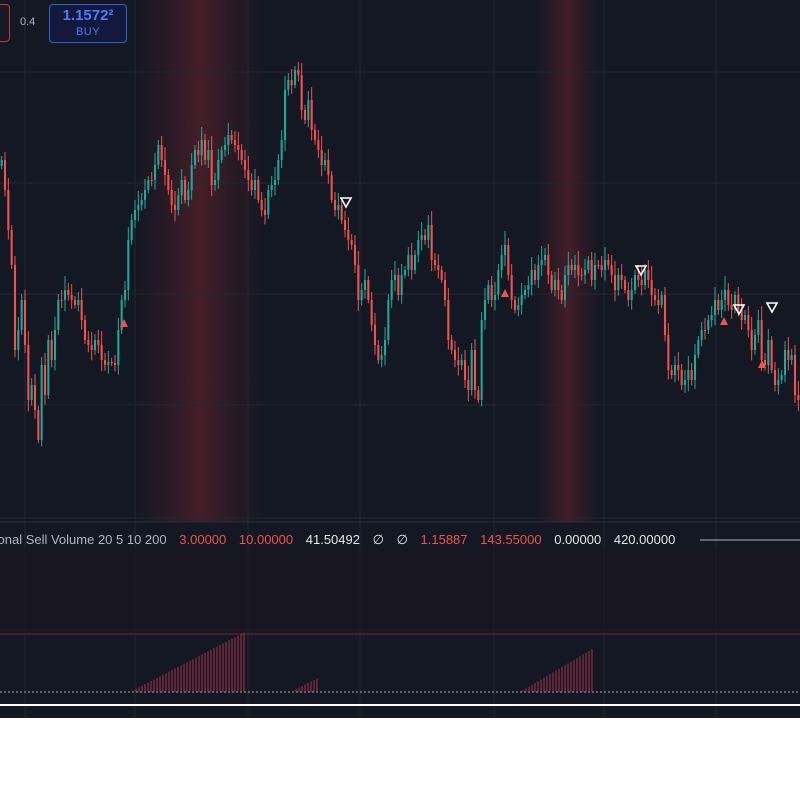 The height and width of the screenshot is (800, 800). What do you see at coordinates (266, 539) in the screenshot?
I see `indicator-value: 10.00000` at bounding box center [266, 539].